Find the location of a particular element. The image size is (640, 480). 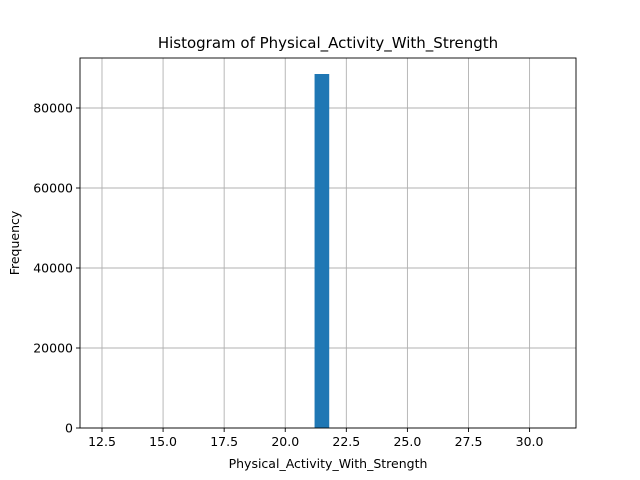

y-tick-label: 80000 is located at coordinates (53, 108).